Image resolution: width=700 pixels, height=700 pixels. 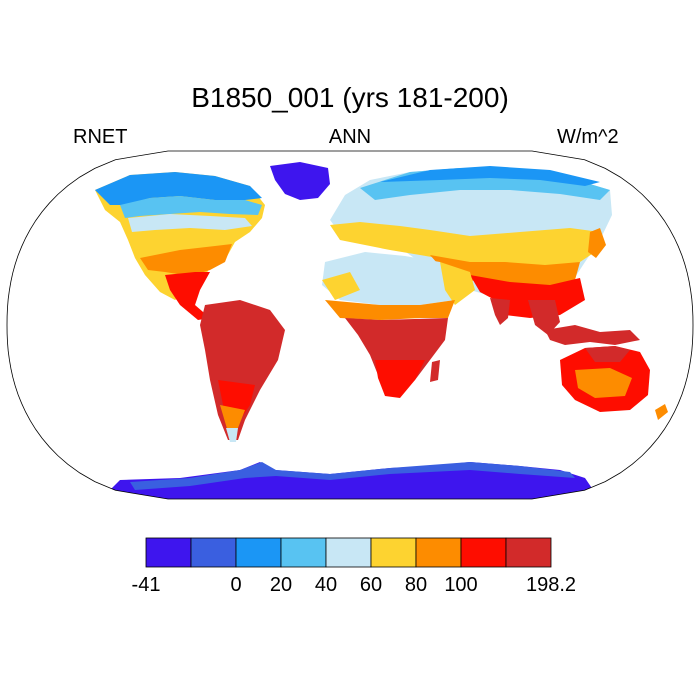 What do you see at coordinates (232, 418) in the screenshot?
I see `patagonia` at bounding box center [232, 418].